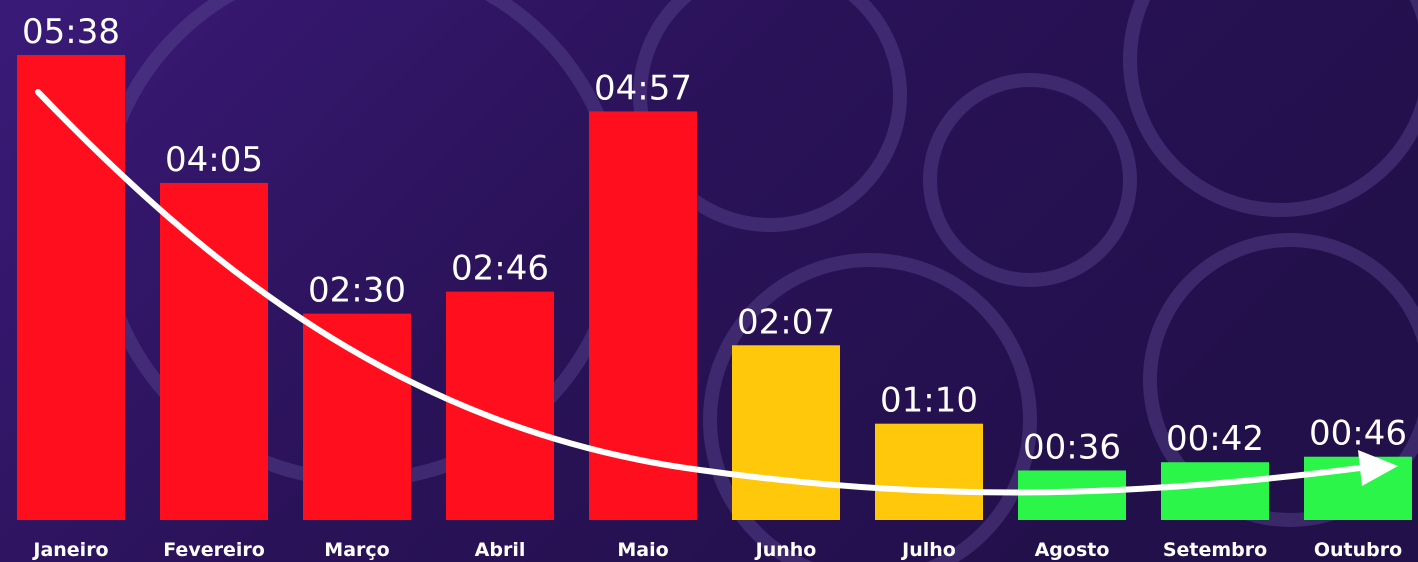 The height and width of the screenshot is (562, 1418). Describe the element at coordinates (1072, 447) in the screenshot. I see `value-label: 00:36` at that location.